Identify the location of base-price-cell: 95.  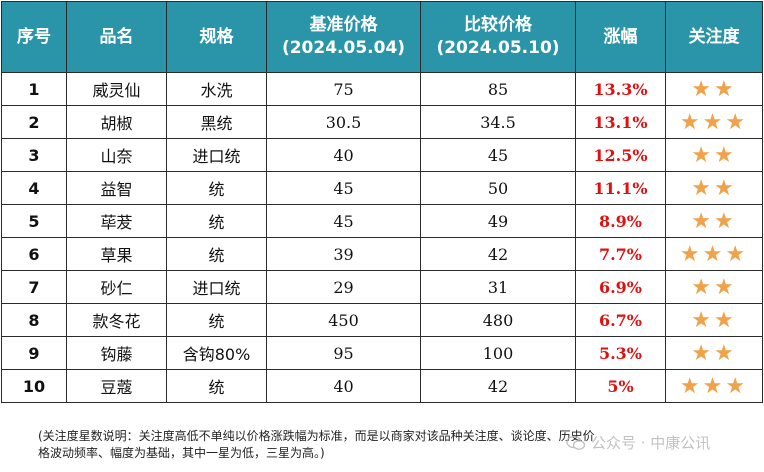
(343, 353).